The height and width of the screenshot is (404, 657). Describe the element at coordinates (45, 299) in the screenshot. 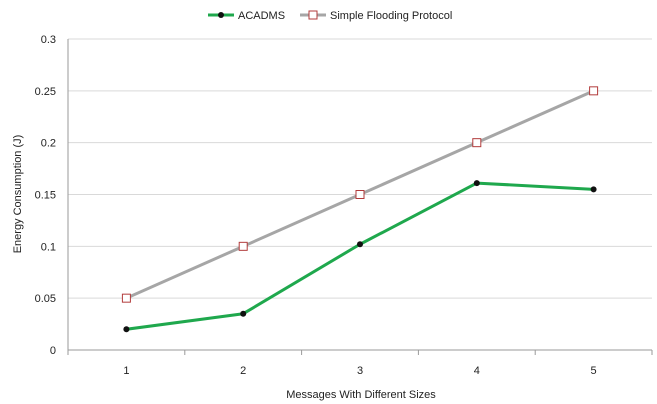

I see `y-tick-label: 0.05` at that location.